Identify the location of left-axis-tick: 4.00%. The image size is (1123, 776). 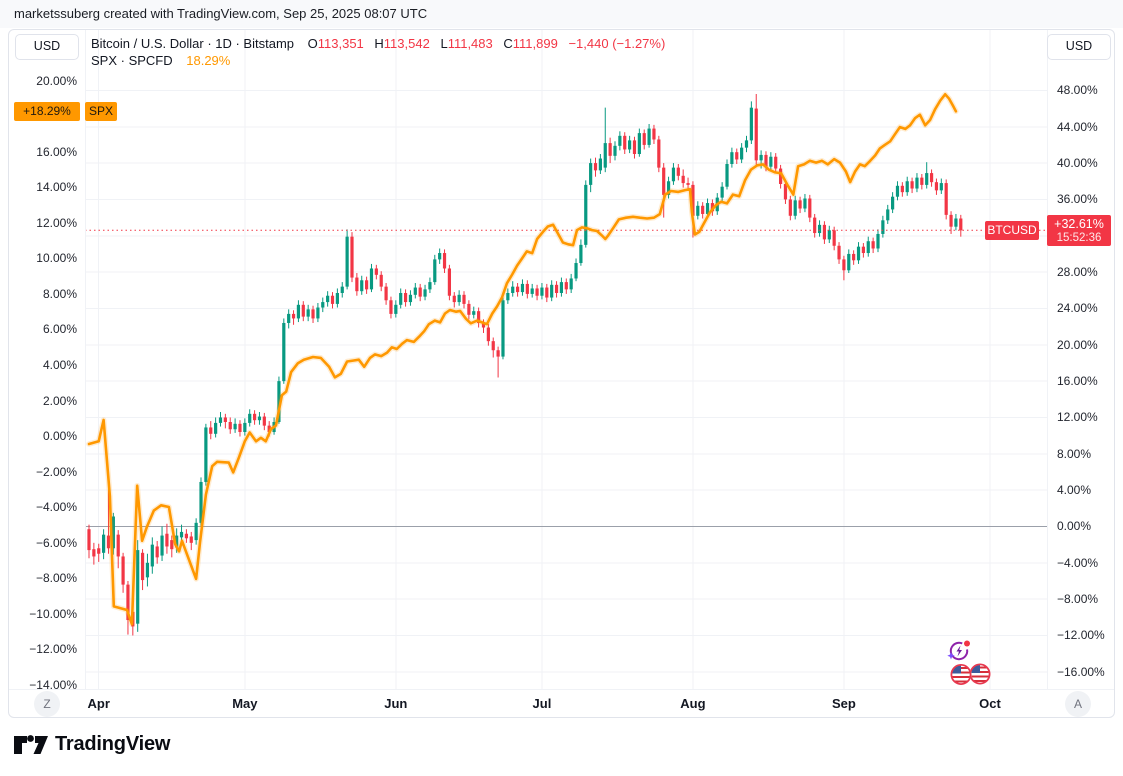
(59, 365).